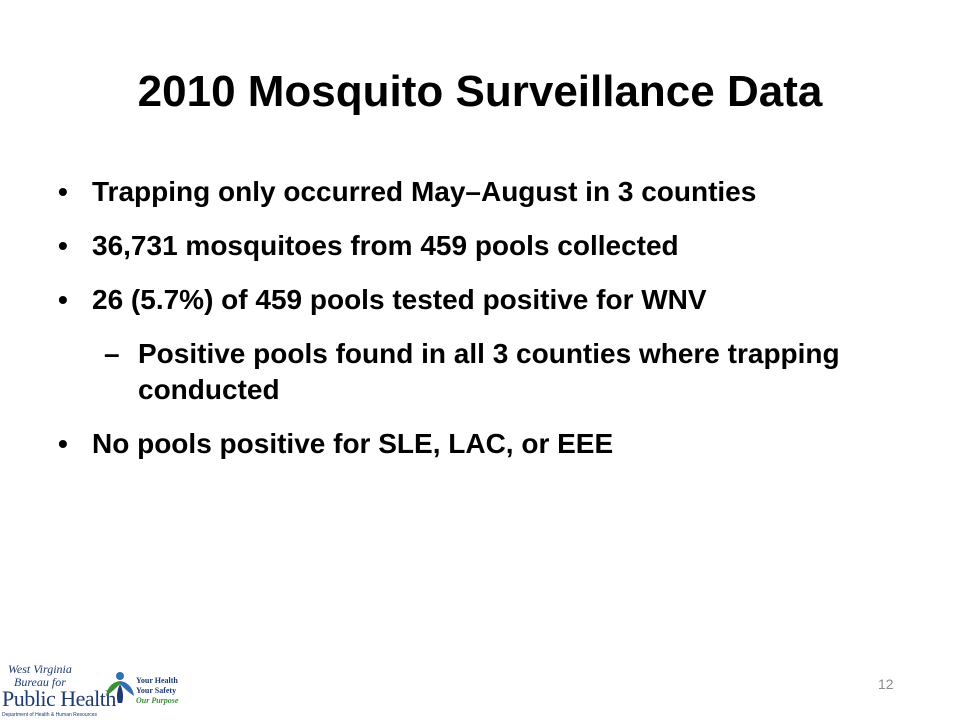 The width and height of the screenshot is (960, 720). What do you see at coordinates (886, 684) in the screenshot?
I see `page-number: 12` at bounding box center [886, 684].